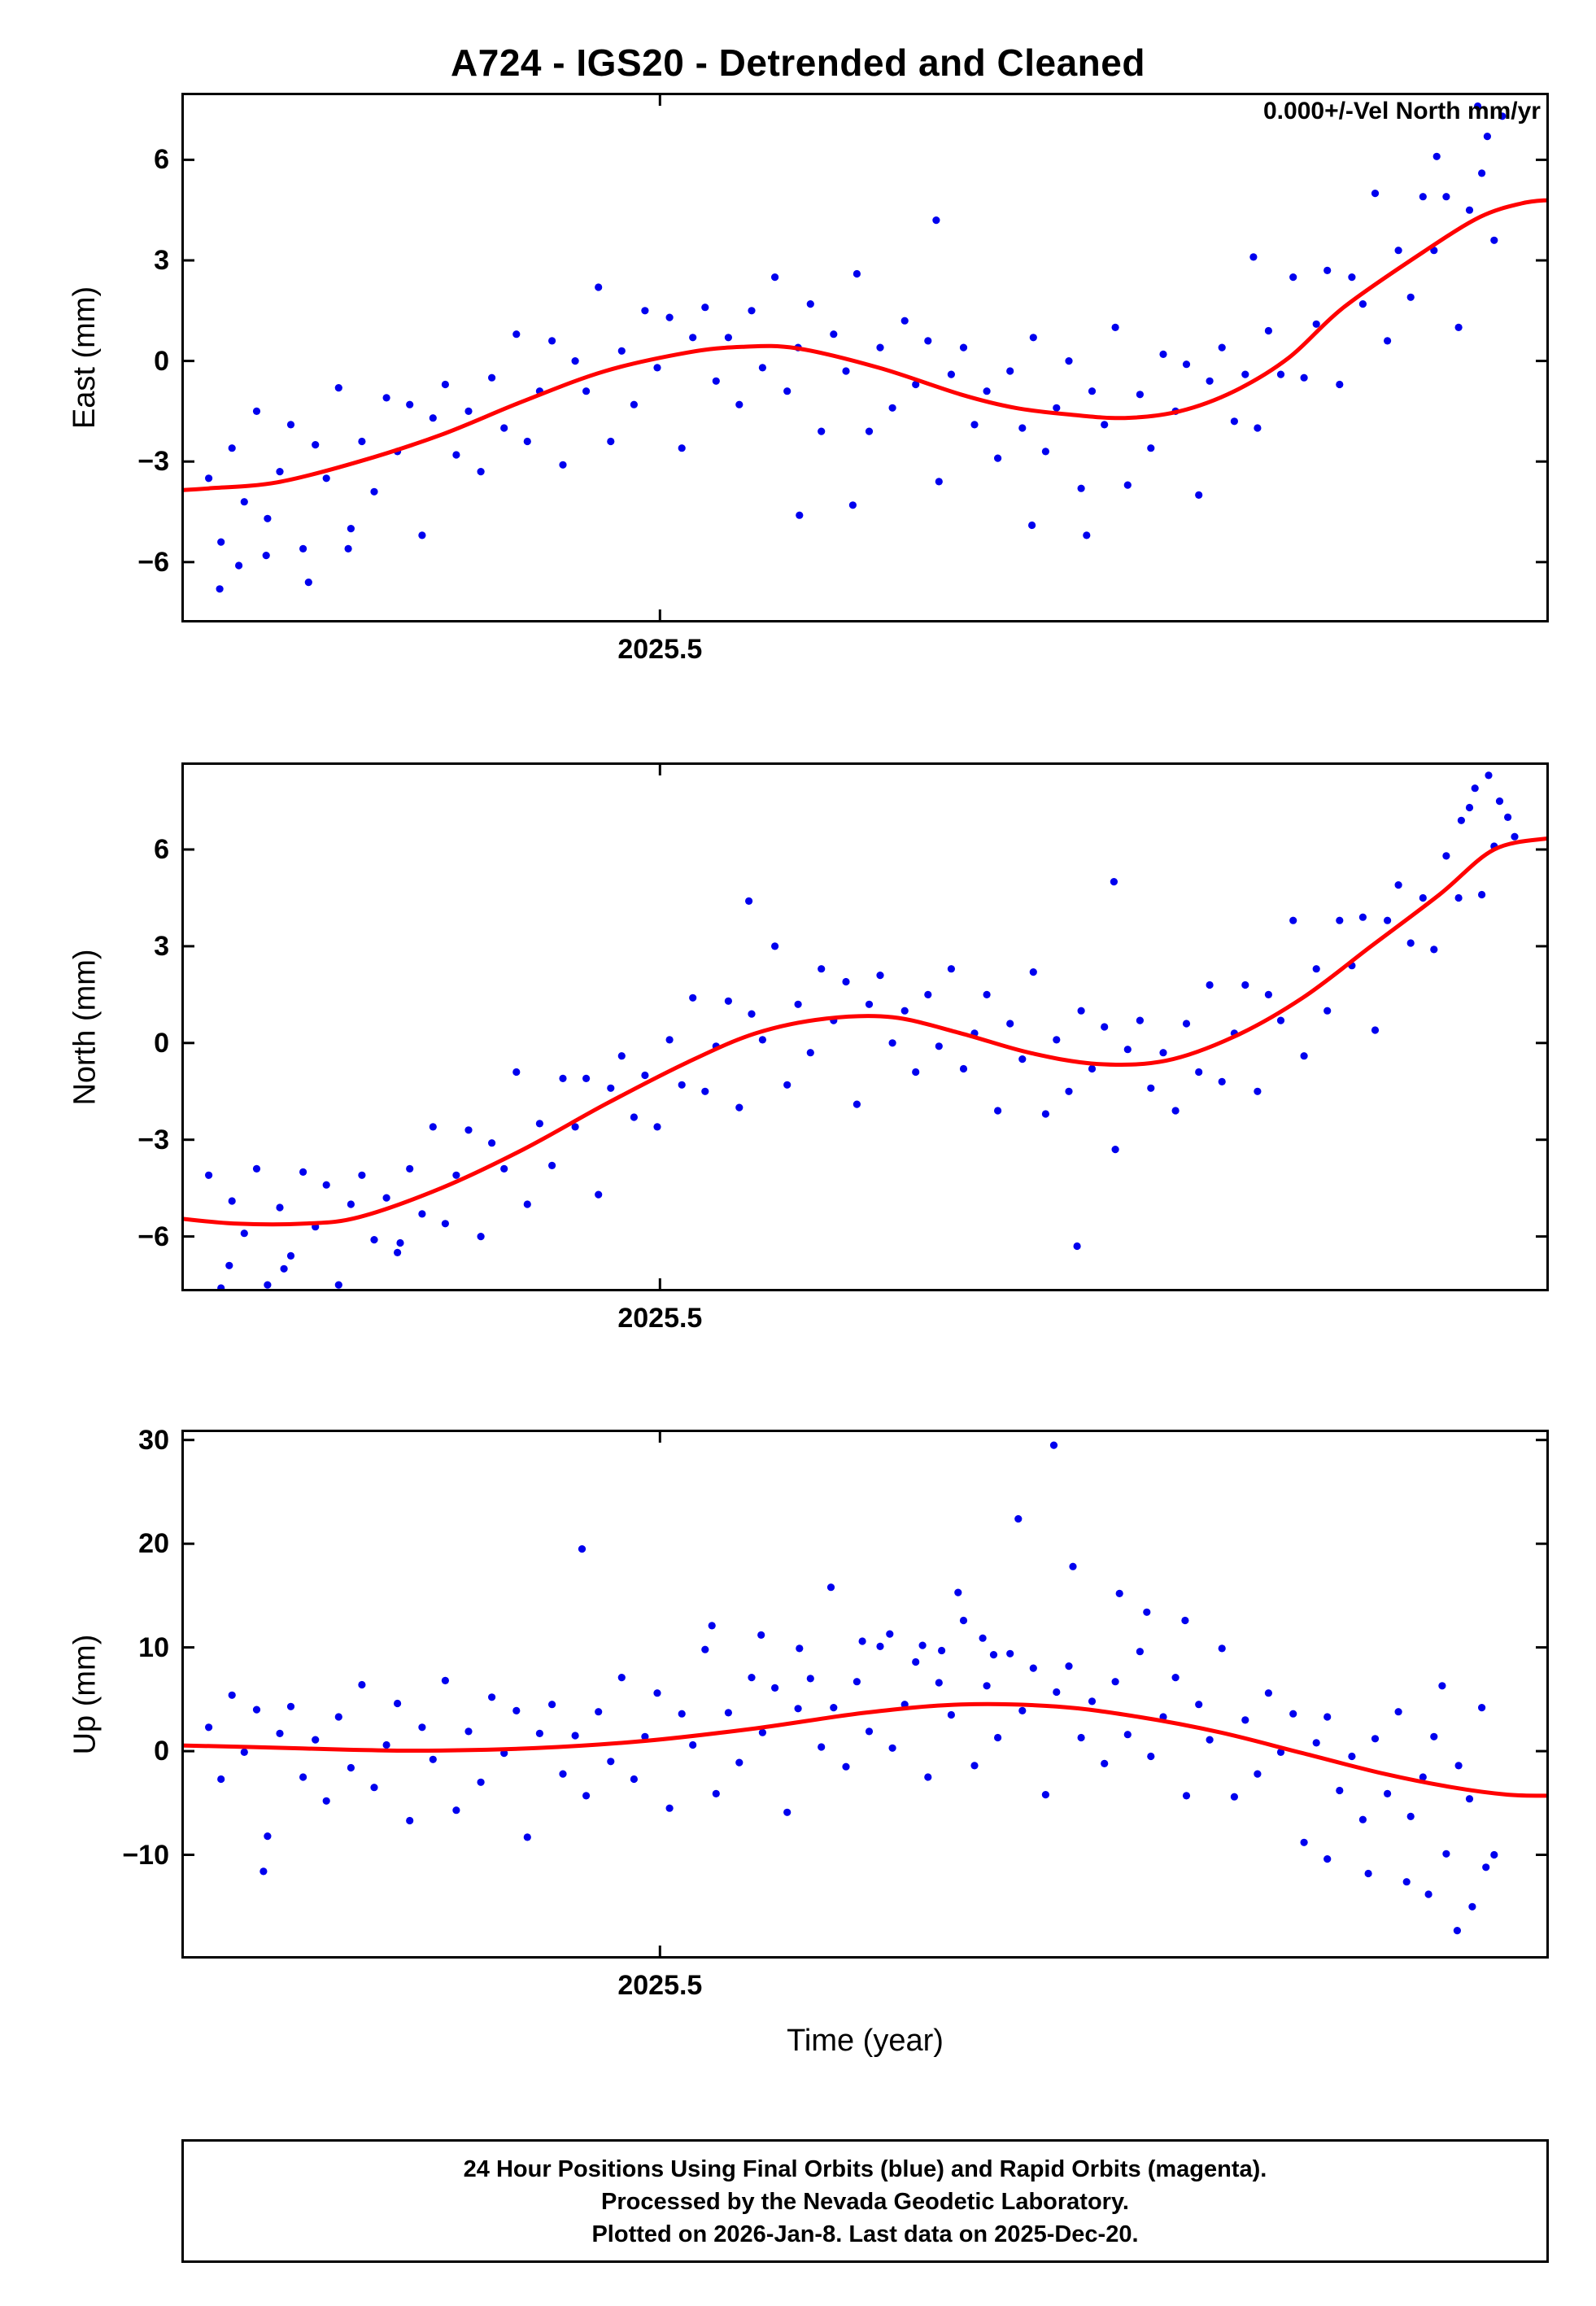 Image resolution: width=1596 pixels, height=2306 pixels. Describe the element at coordinates (161, 160) in the screenshot. I see `east-y-tick-label: 6` at that location.